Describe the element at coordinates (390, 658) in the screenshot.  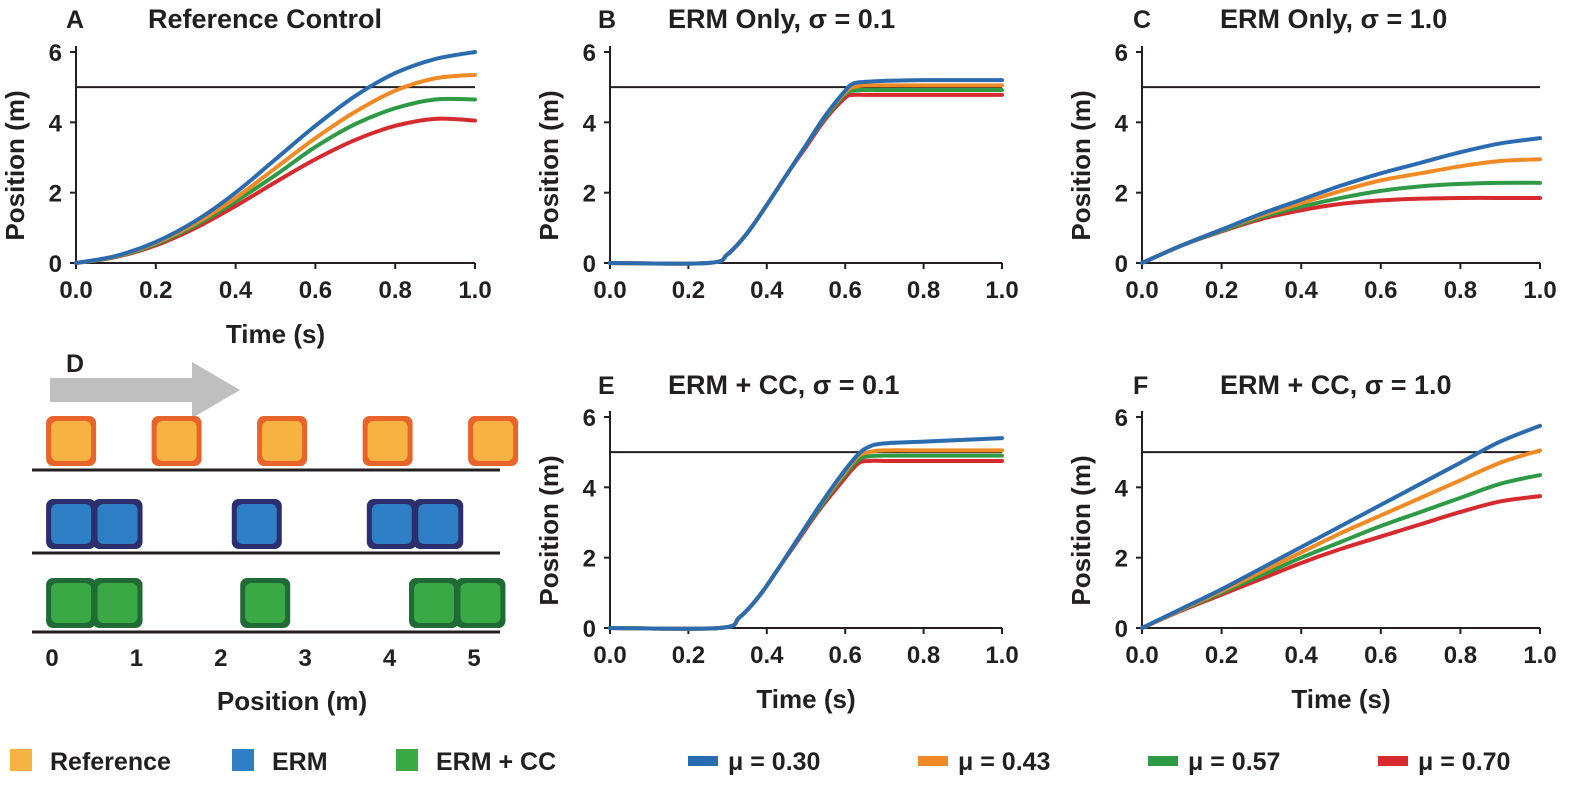
I see `x-tick-label: 4` at that location.